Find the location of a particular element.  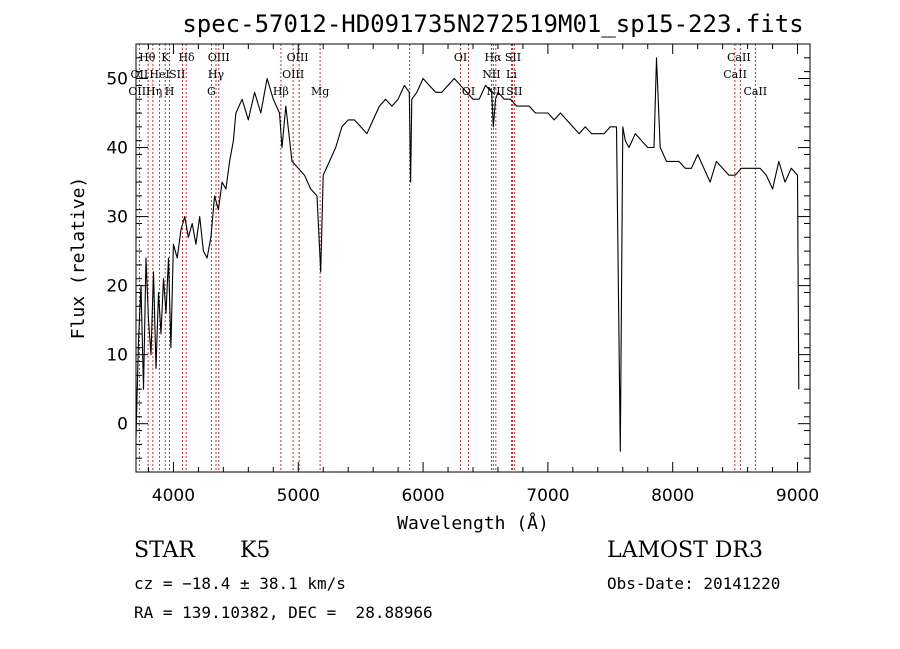

y-tick-label-1: 10 is located at coordinates (117, 356).